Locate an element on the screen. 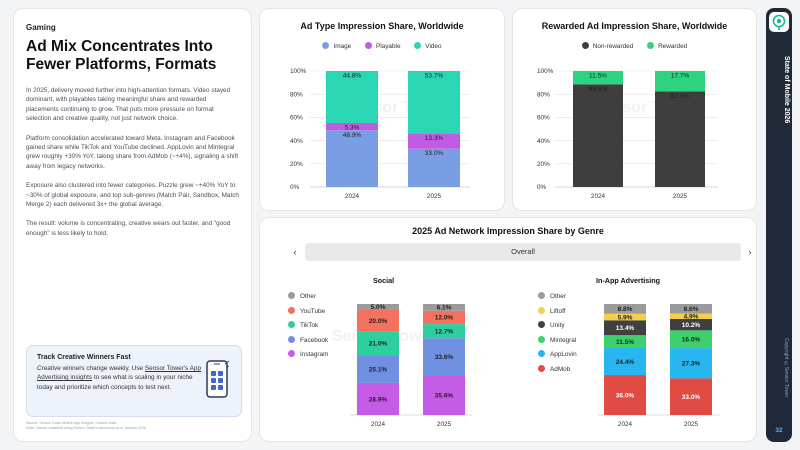 Image resolution: width=800 pixels, height=450 pixels. legend-label: Rewarded is located at coordinates (673, 46).